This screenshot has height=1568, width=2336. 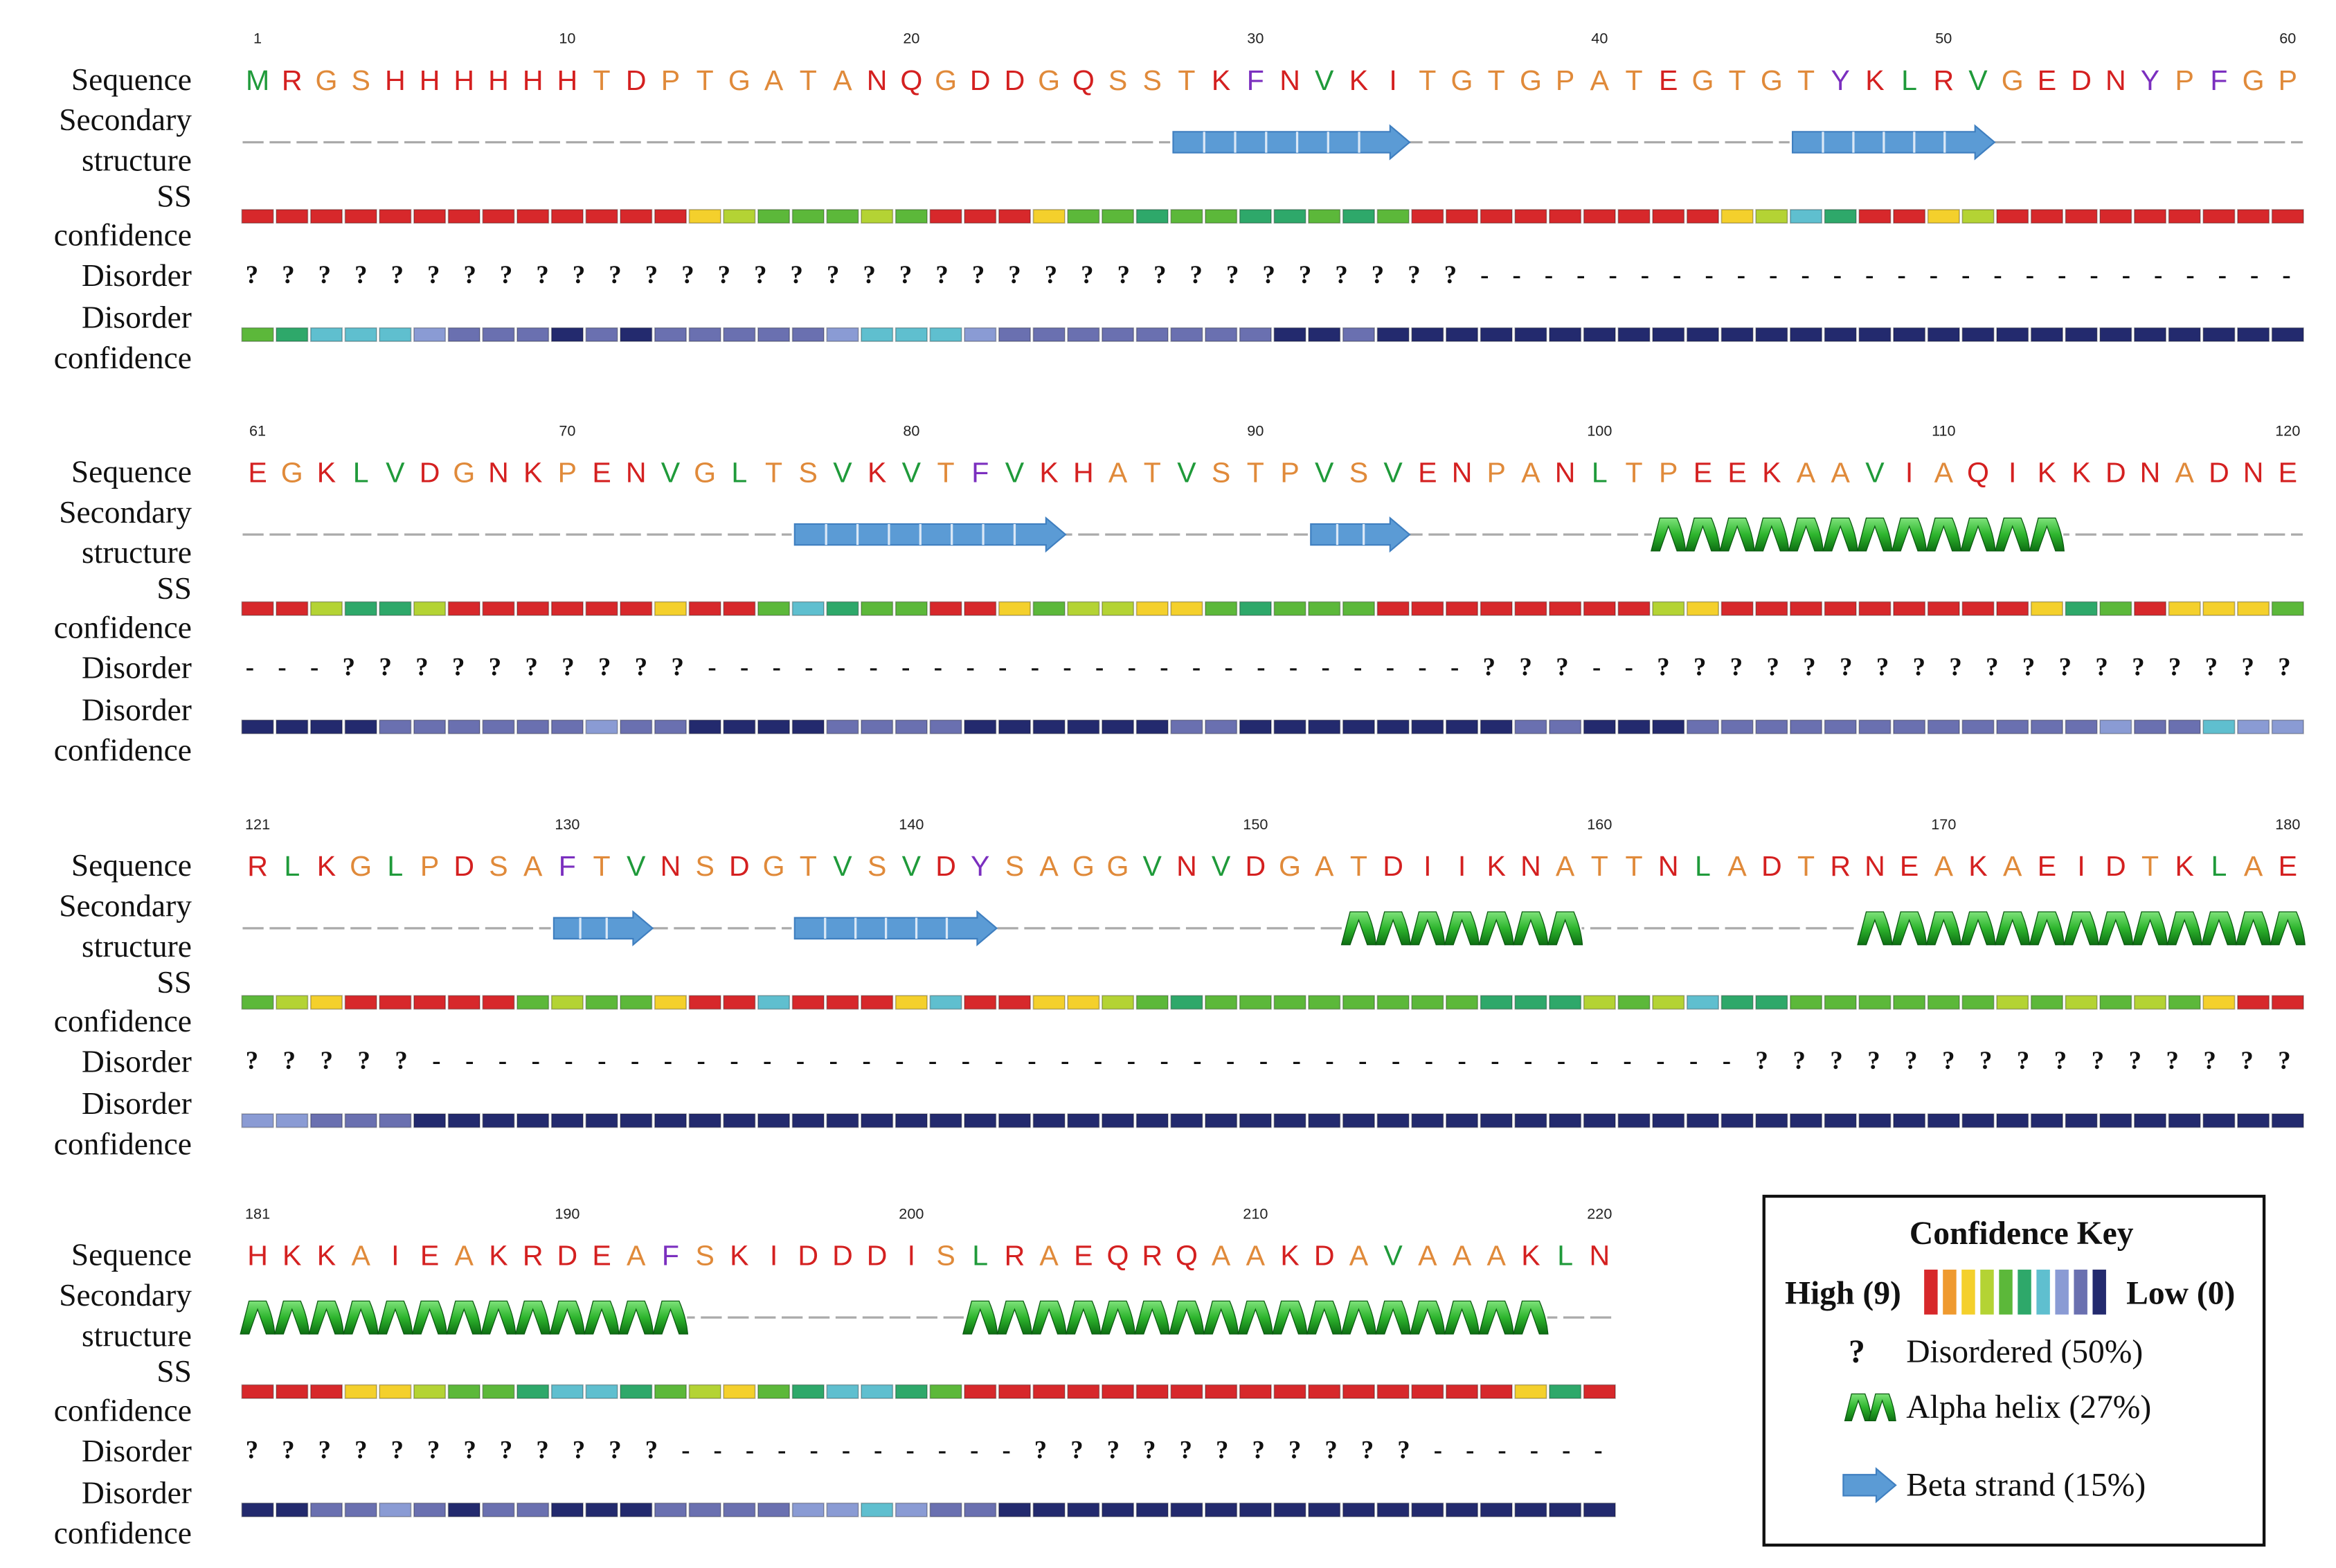 I want to click on position-number: 50, so click(x=1943, y=38).